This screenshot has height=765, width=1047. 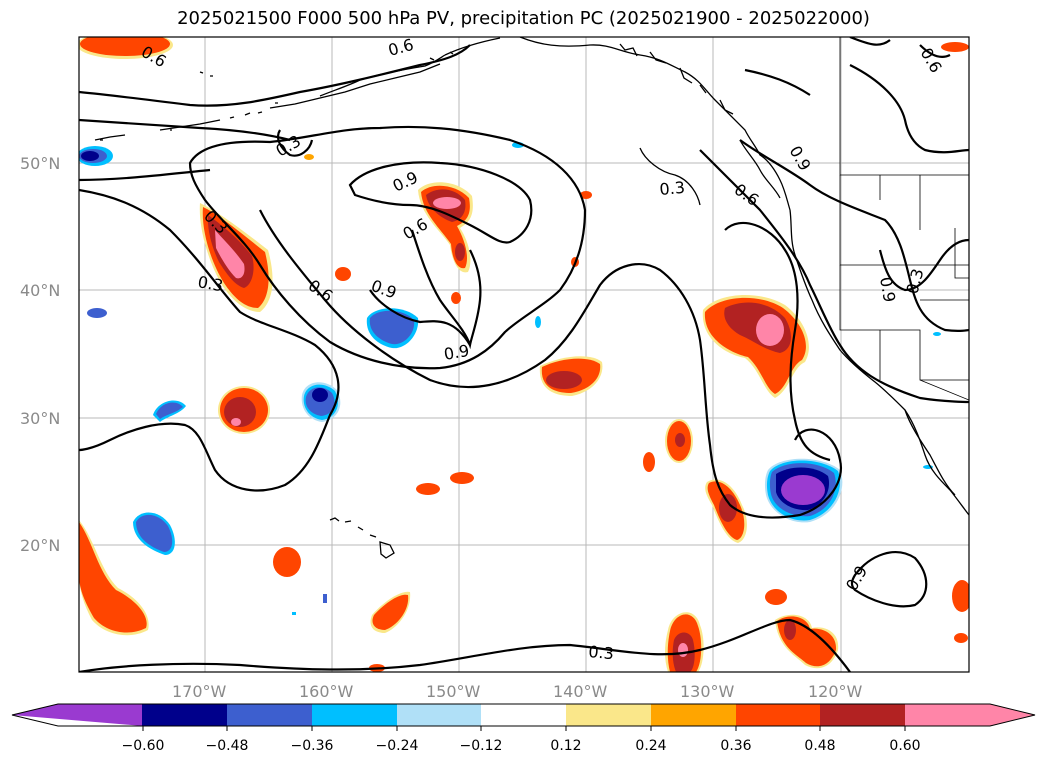 I want to click on lon-label: 130°W, so click(x=707, y=691).